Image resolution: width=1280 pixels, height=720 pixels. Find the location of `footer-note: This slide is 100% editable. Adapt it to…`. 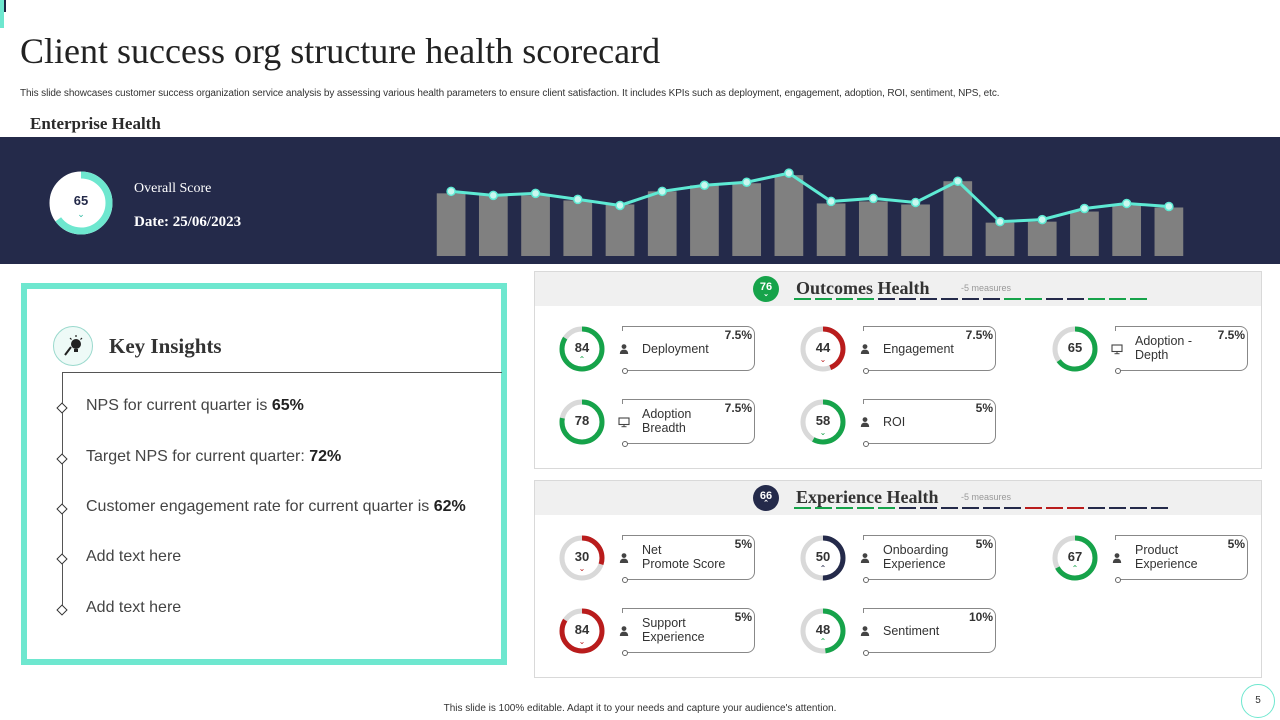

footer-note: This slide is 100% editable. Adapt it to… is located at coordinates (640, 708).